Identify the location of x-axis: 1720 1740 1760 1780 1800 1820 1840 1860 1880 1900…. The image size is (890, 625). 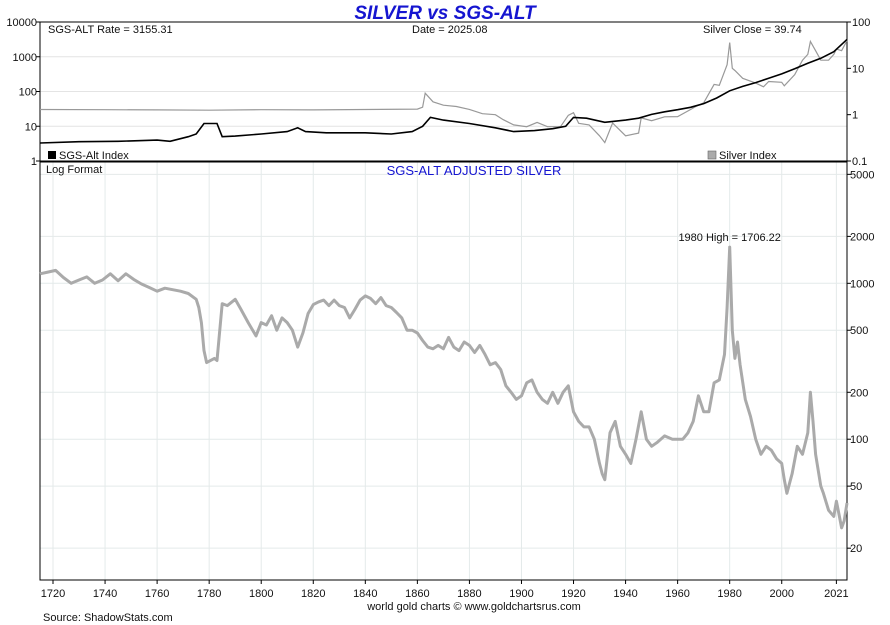
(445, 590).